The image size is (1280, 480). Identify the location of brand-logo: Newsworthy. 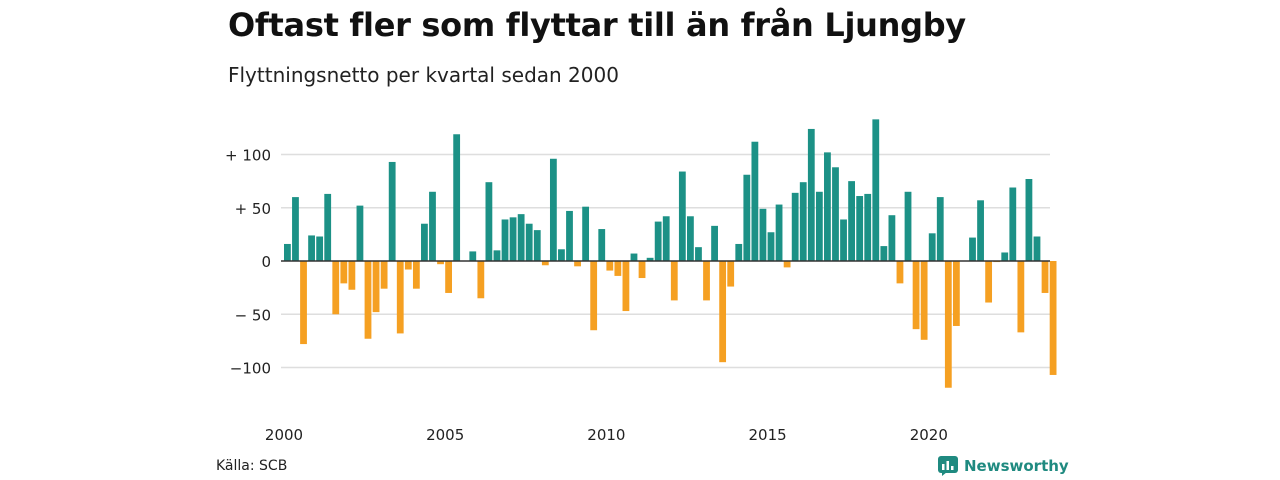
(1003, 466).